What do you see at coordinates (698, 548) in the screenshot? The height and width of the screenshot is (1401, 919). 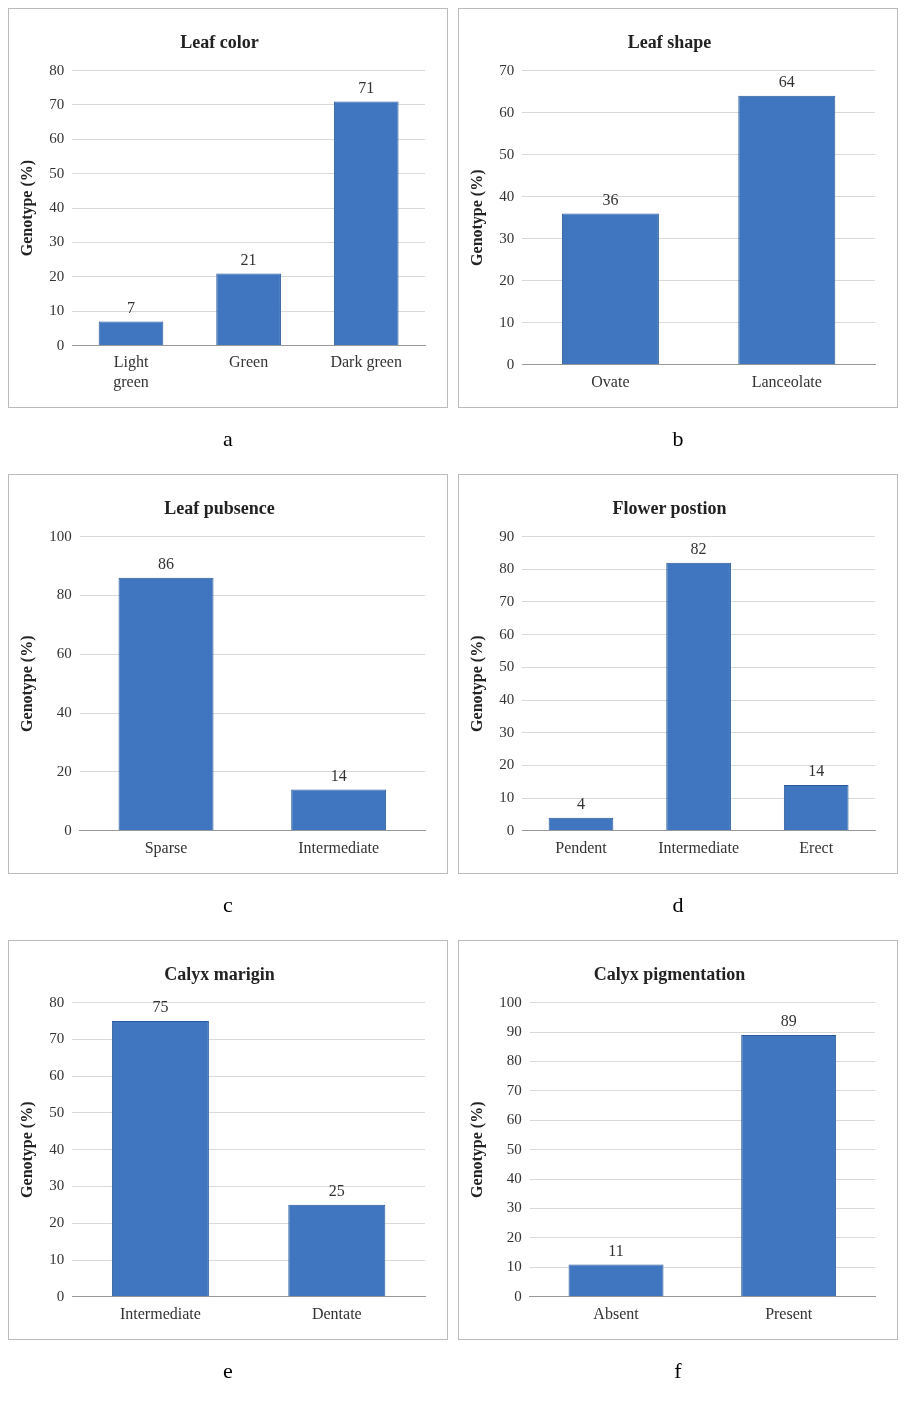 I see `data-label: 82` at bounding box center [698, 548].